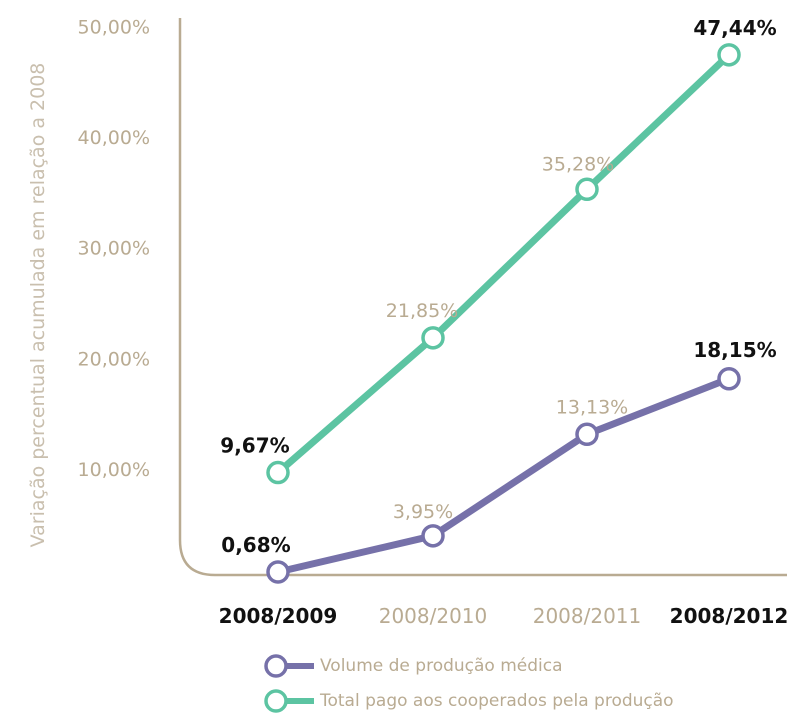  What do you see at coordinates (114, 470) in the screenshot?
I see `y-tick-label: 10,00%` at bounding box center [114, 470].